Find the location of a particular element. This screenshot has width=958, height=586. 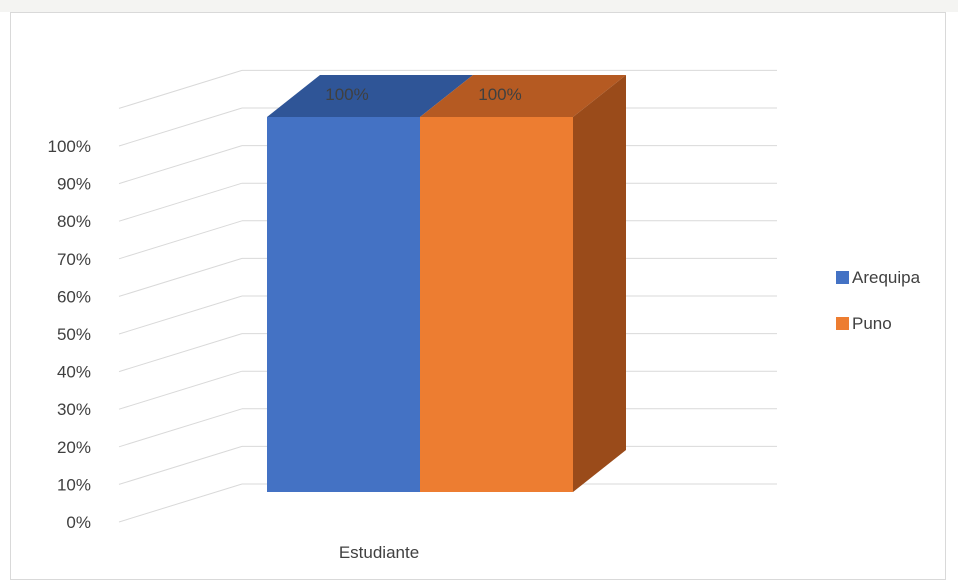

bar-side-puno is located at coordinates (599, 283).